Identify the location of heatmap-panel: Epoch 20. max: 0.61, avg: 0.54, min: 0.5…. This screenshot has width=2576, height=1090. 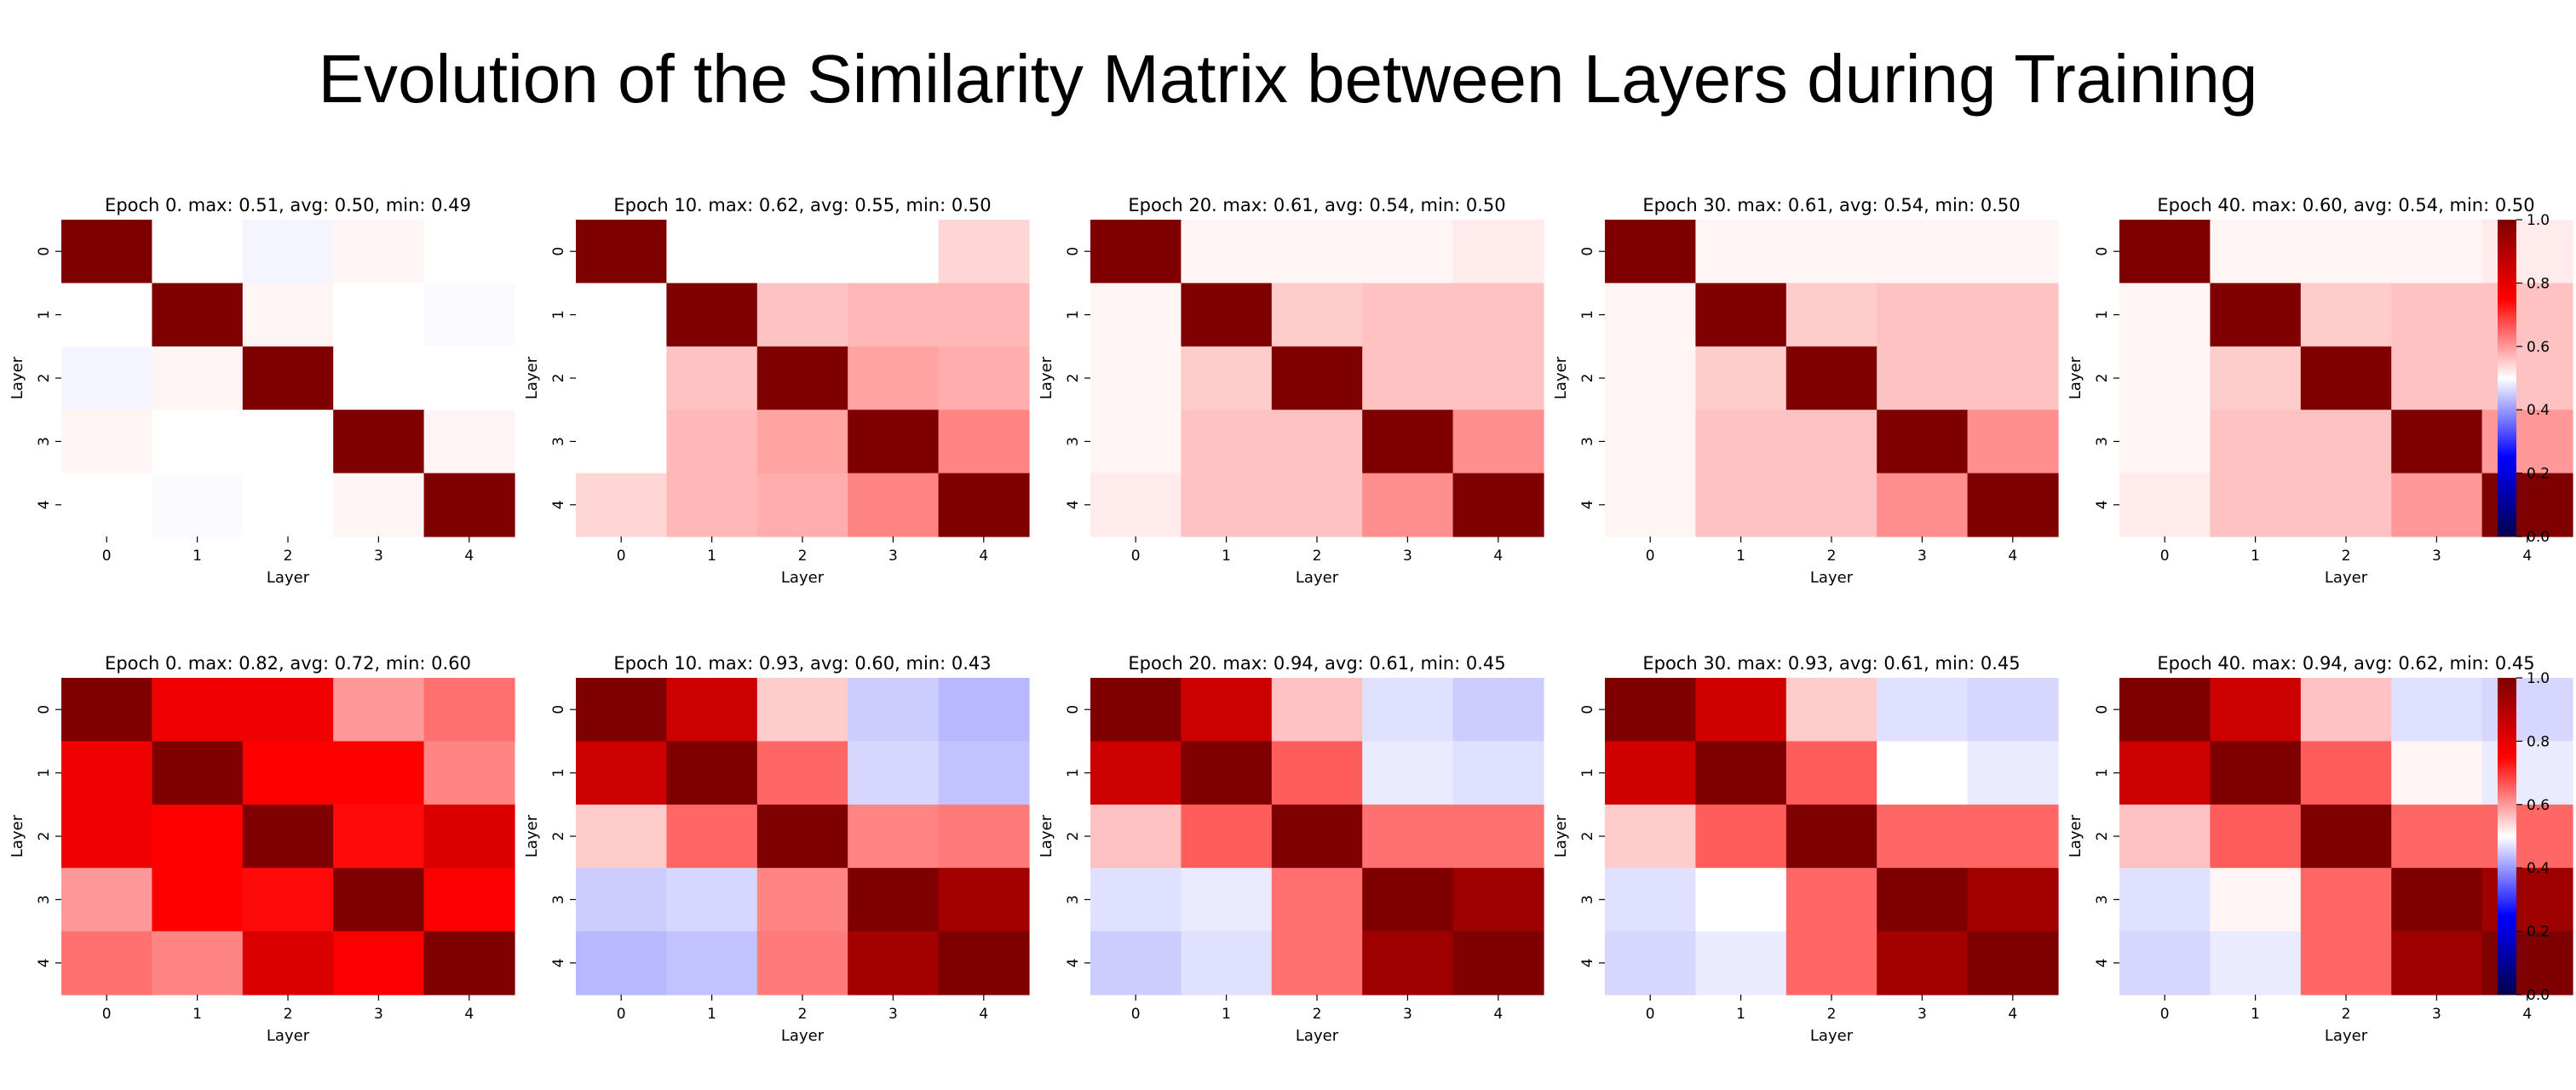
(1291, 391).